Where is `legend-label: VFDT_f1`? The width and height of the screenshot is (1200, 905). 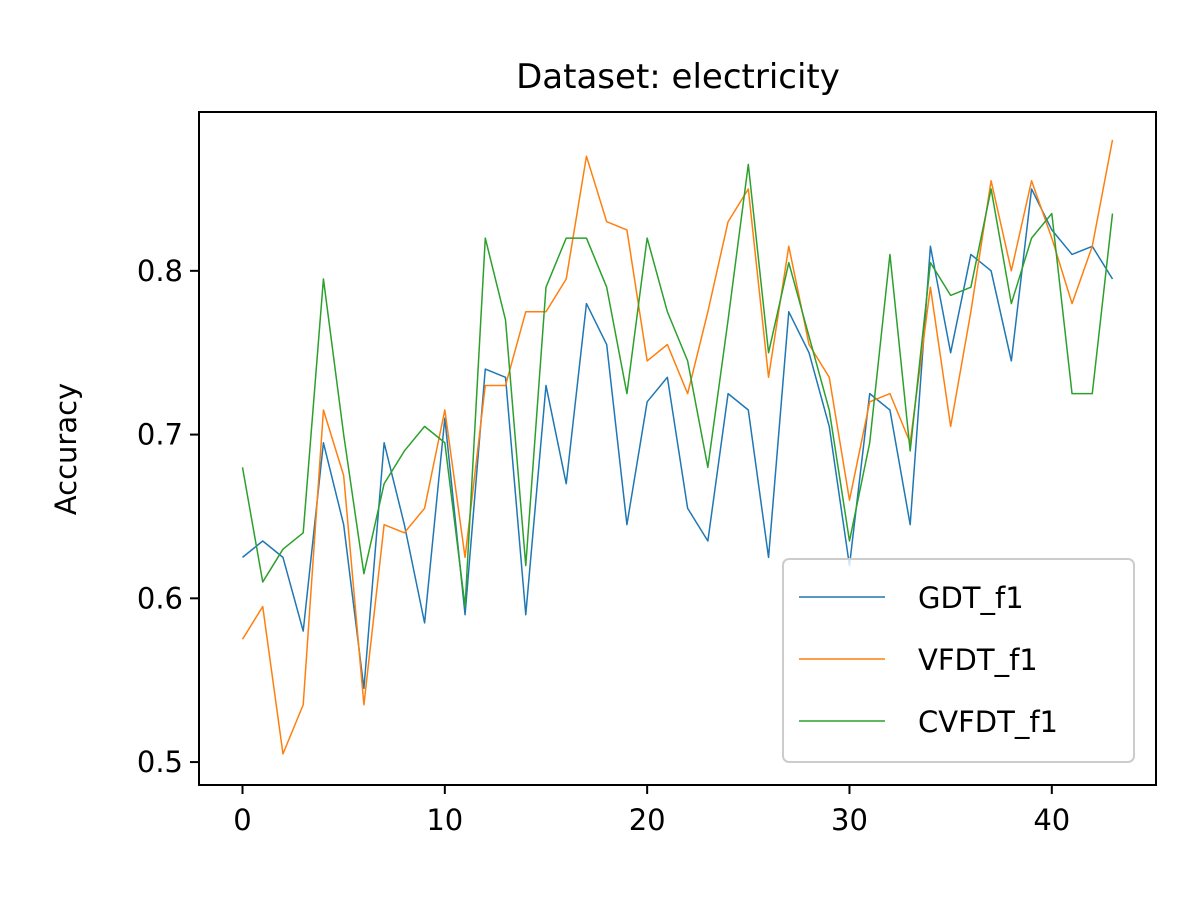
legend-label: VFDT_f1 is located at coordinates (978, 660).